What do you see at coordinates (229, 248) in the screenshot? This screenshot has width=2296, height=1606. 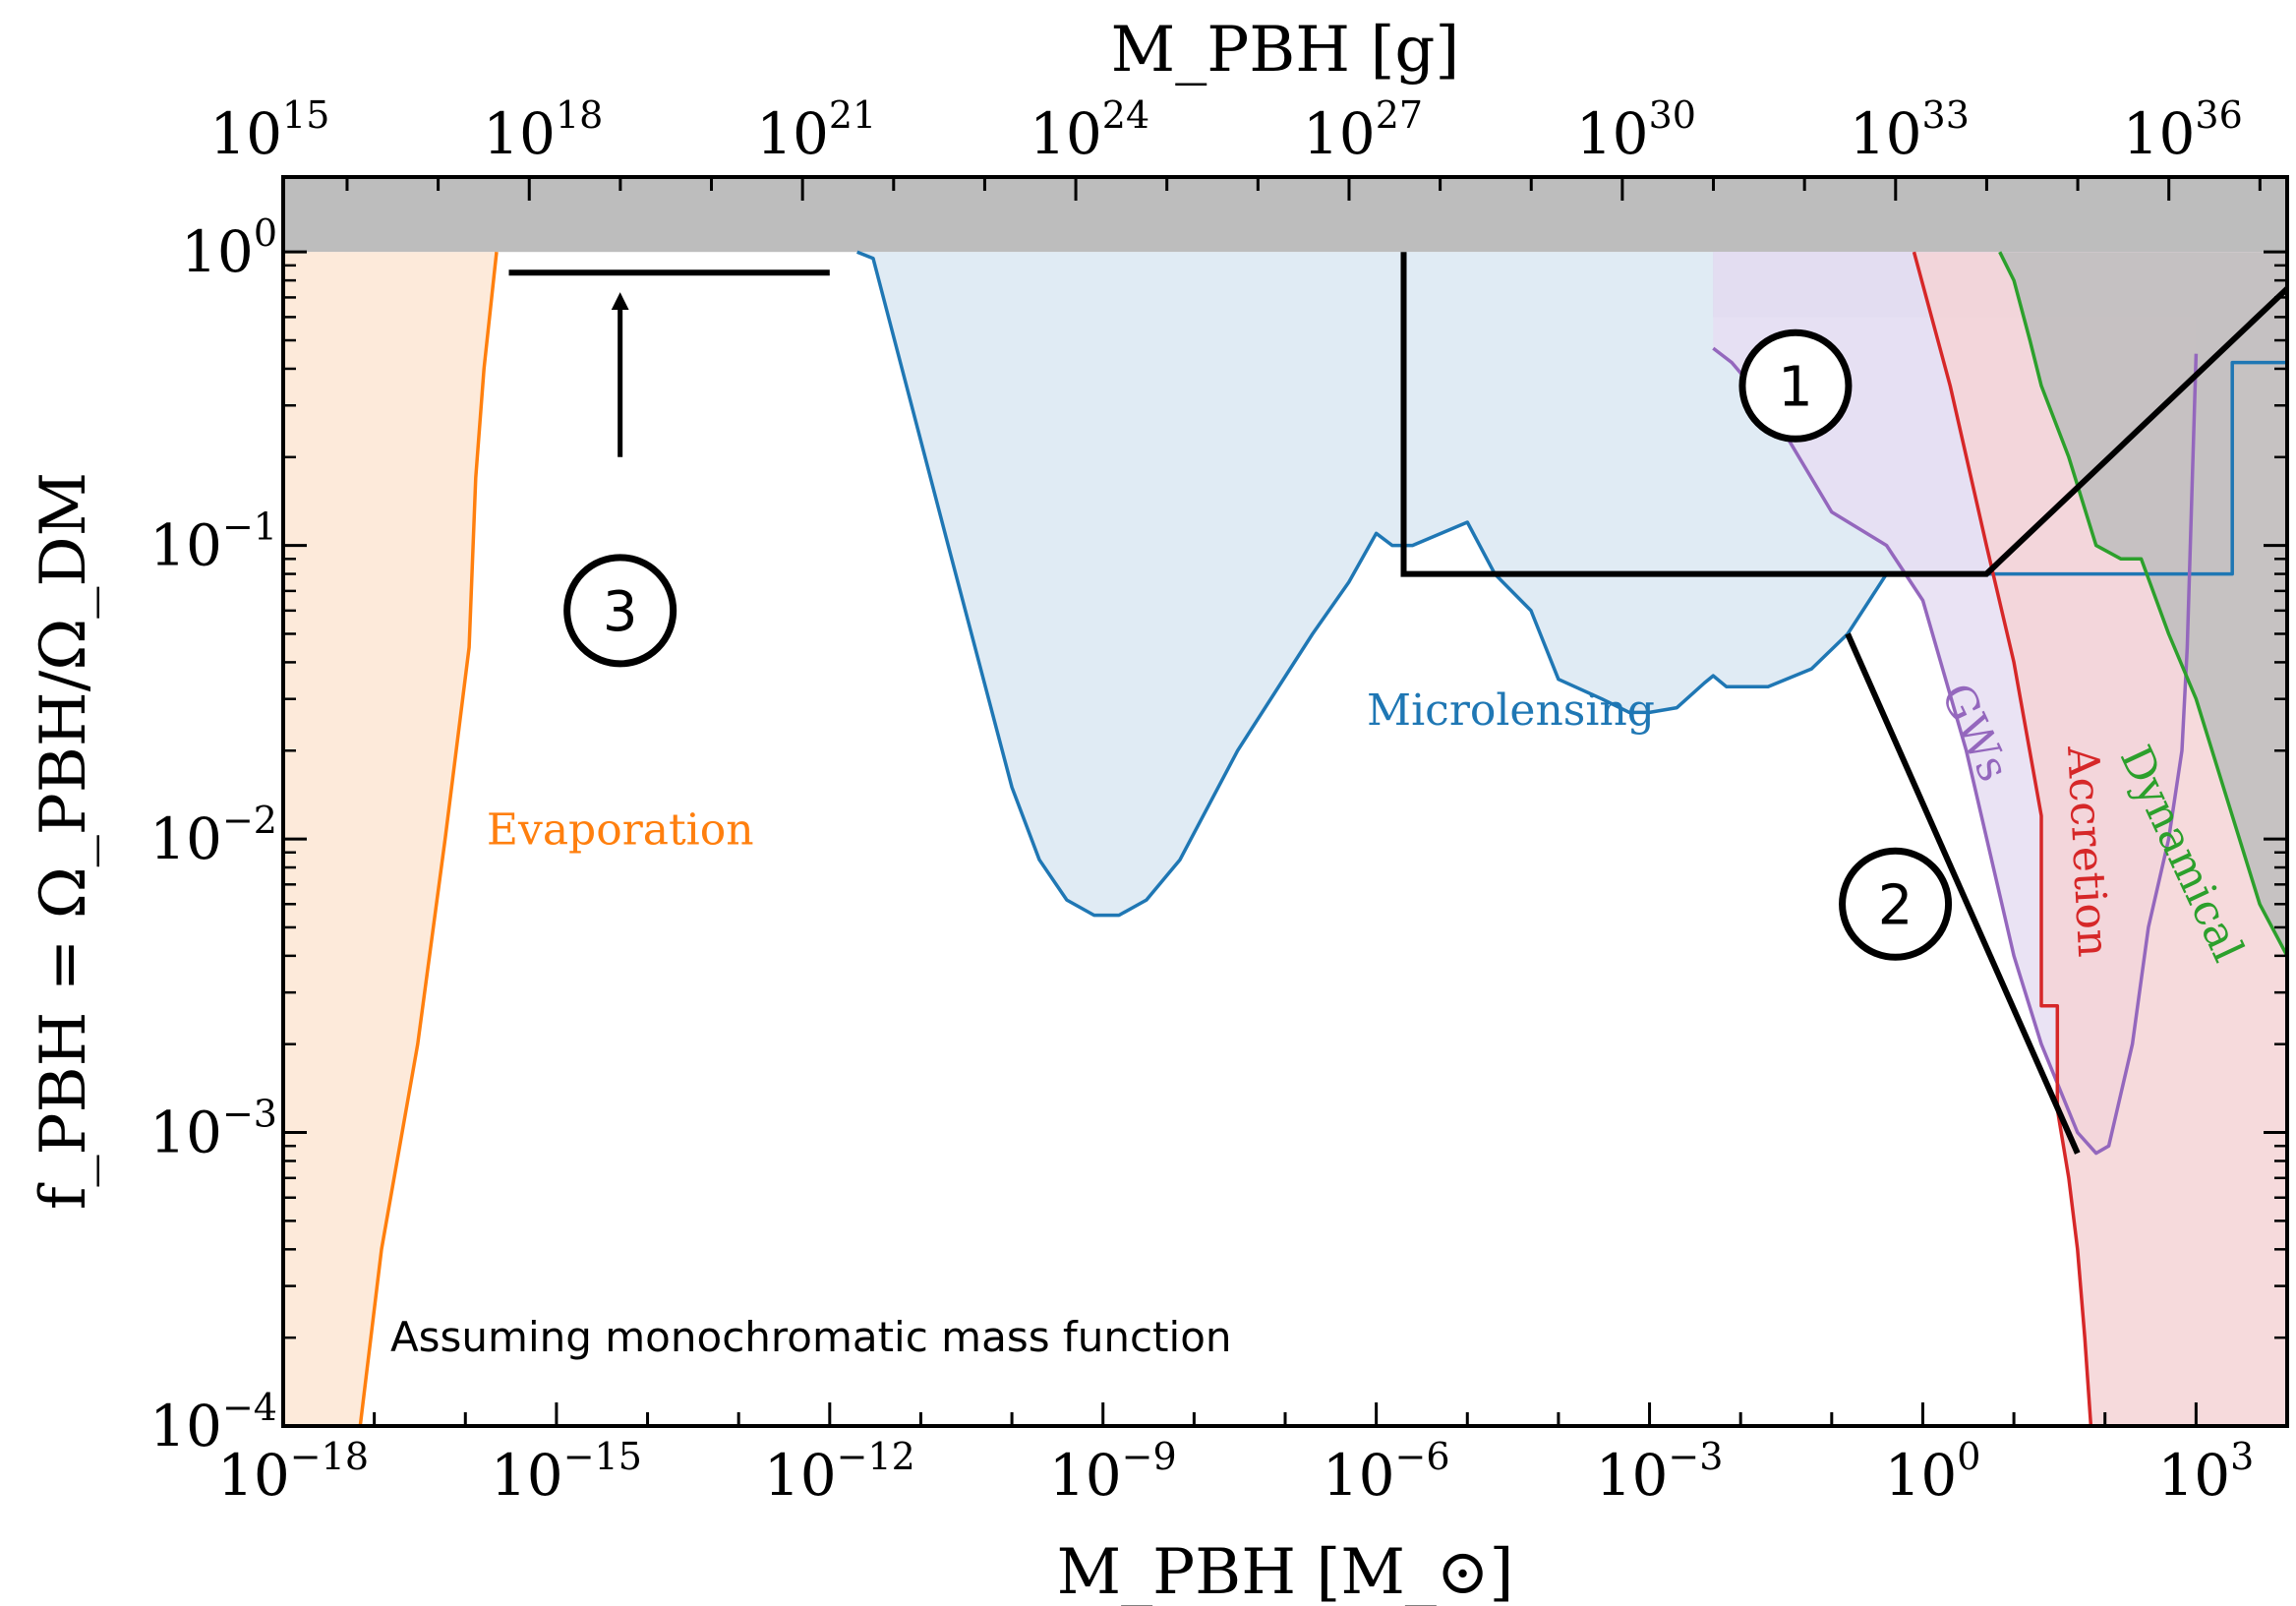 I see `y-tick-label: 10⁰` at bounding box center [229, 248].